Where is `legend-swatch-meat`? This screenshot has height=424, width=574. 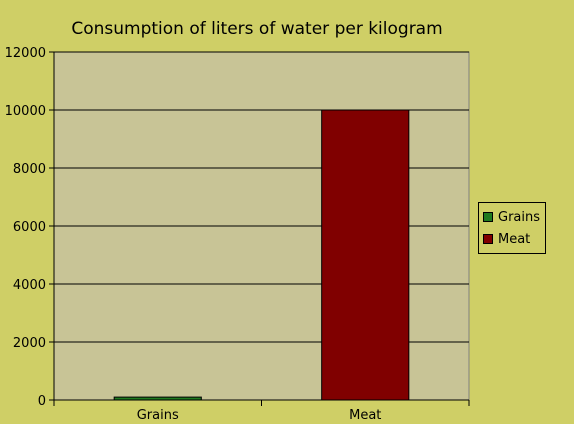
legend-swatch-meat is located at coordinates (488, 239).